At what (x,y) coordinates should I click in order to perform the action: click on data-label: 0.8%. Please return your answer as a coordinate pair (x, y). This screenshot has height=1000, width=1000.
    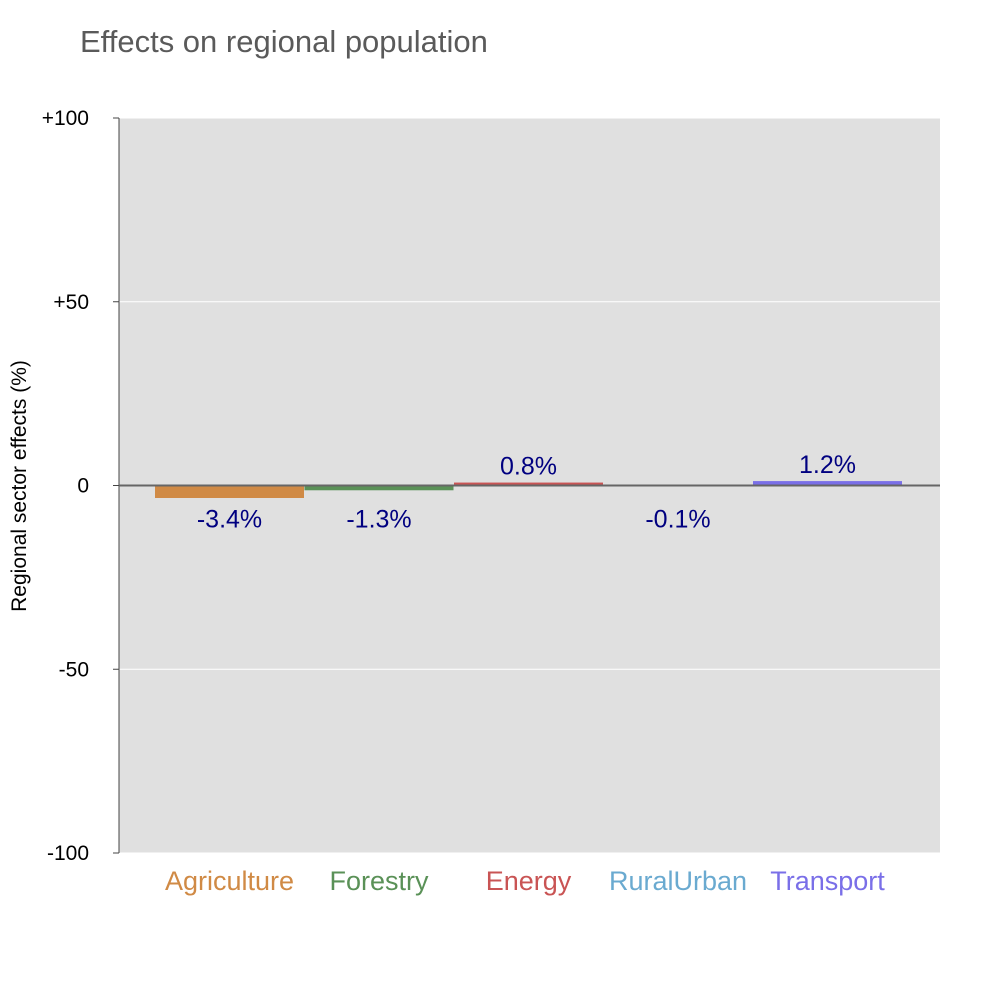
    Looking at the image, I should click on (528, 467).